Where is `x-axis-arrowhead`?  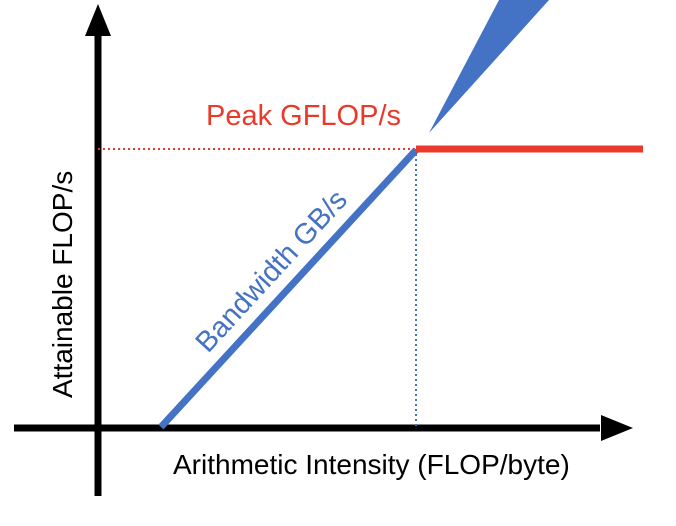
x-axis-arrowhead is located at coordinates (617, 428).